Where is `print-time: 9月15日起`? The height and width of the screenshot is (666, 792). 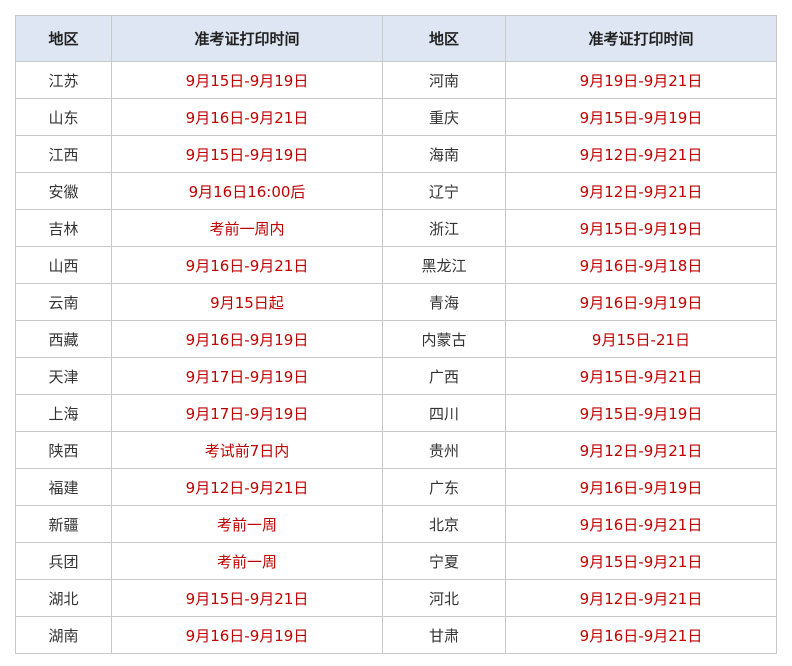 print-time: 9月15日起 is located at coordinates (247, 302).